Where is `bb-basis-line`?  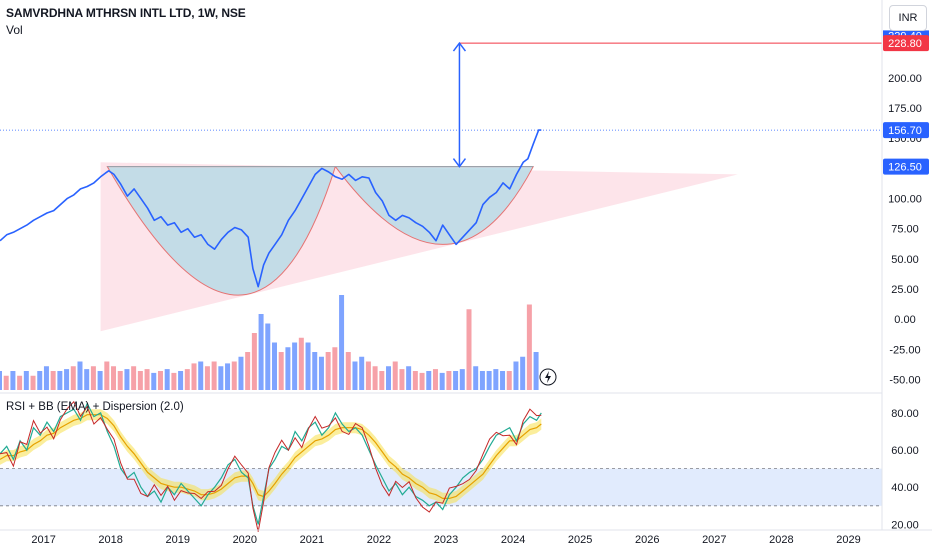
bb-basis-line is located at coordinates (271, 456).